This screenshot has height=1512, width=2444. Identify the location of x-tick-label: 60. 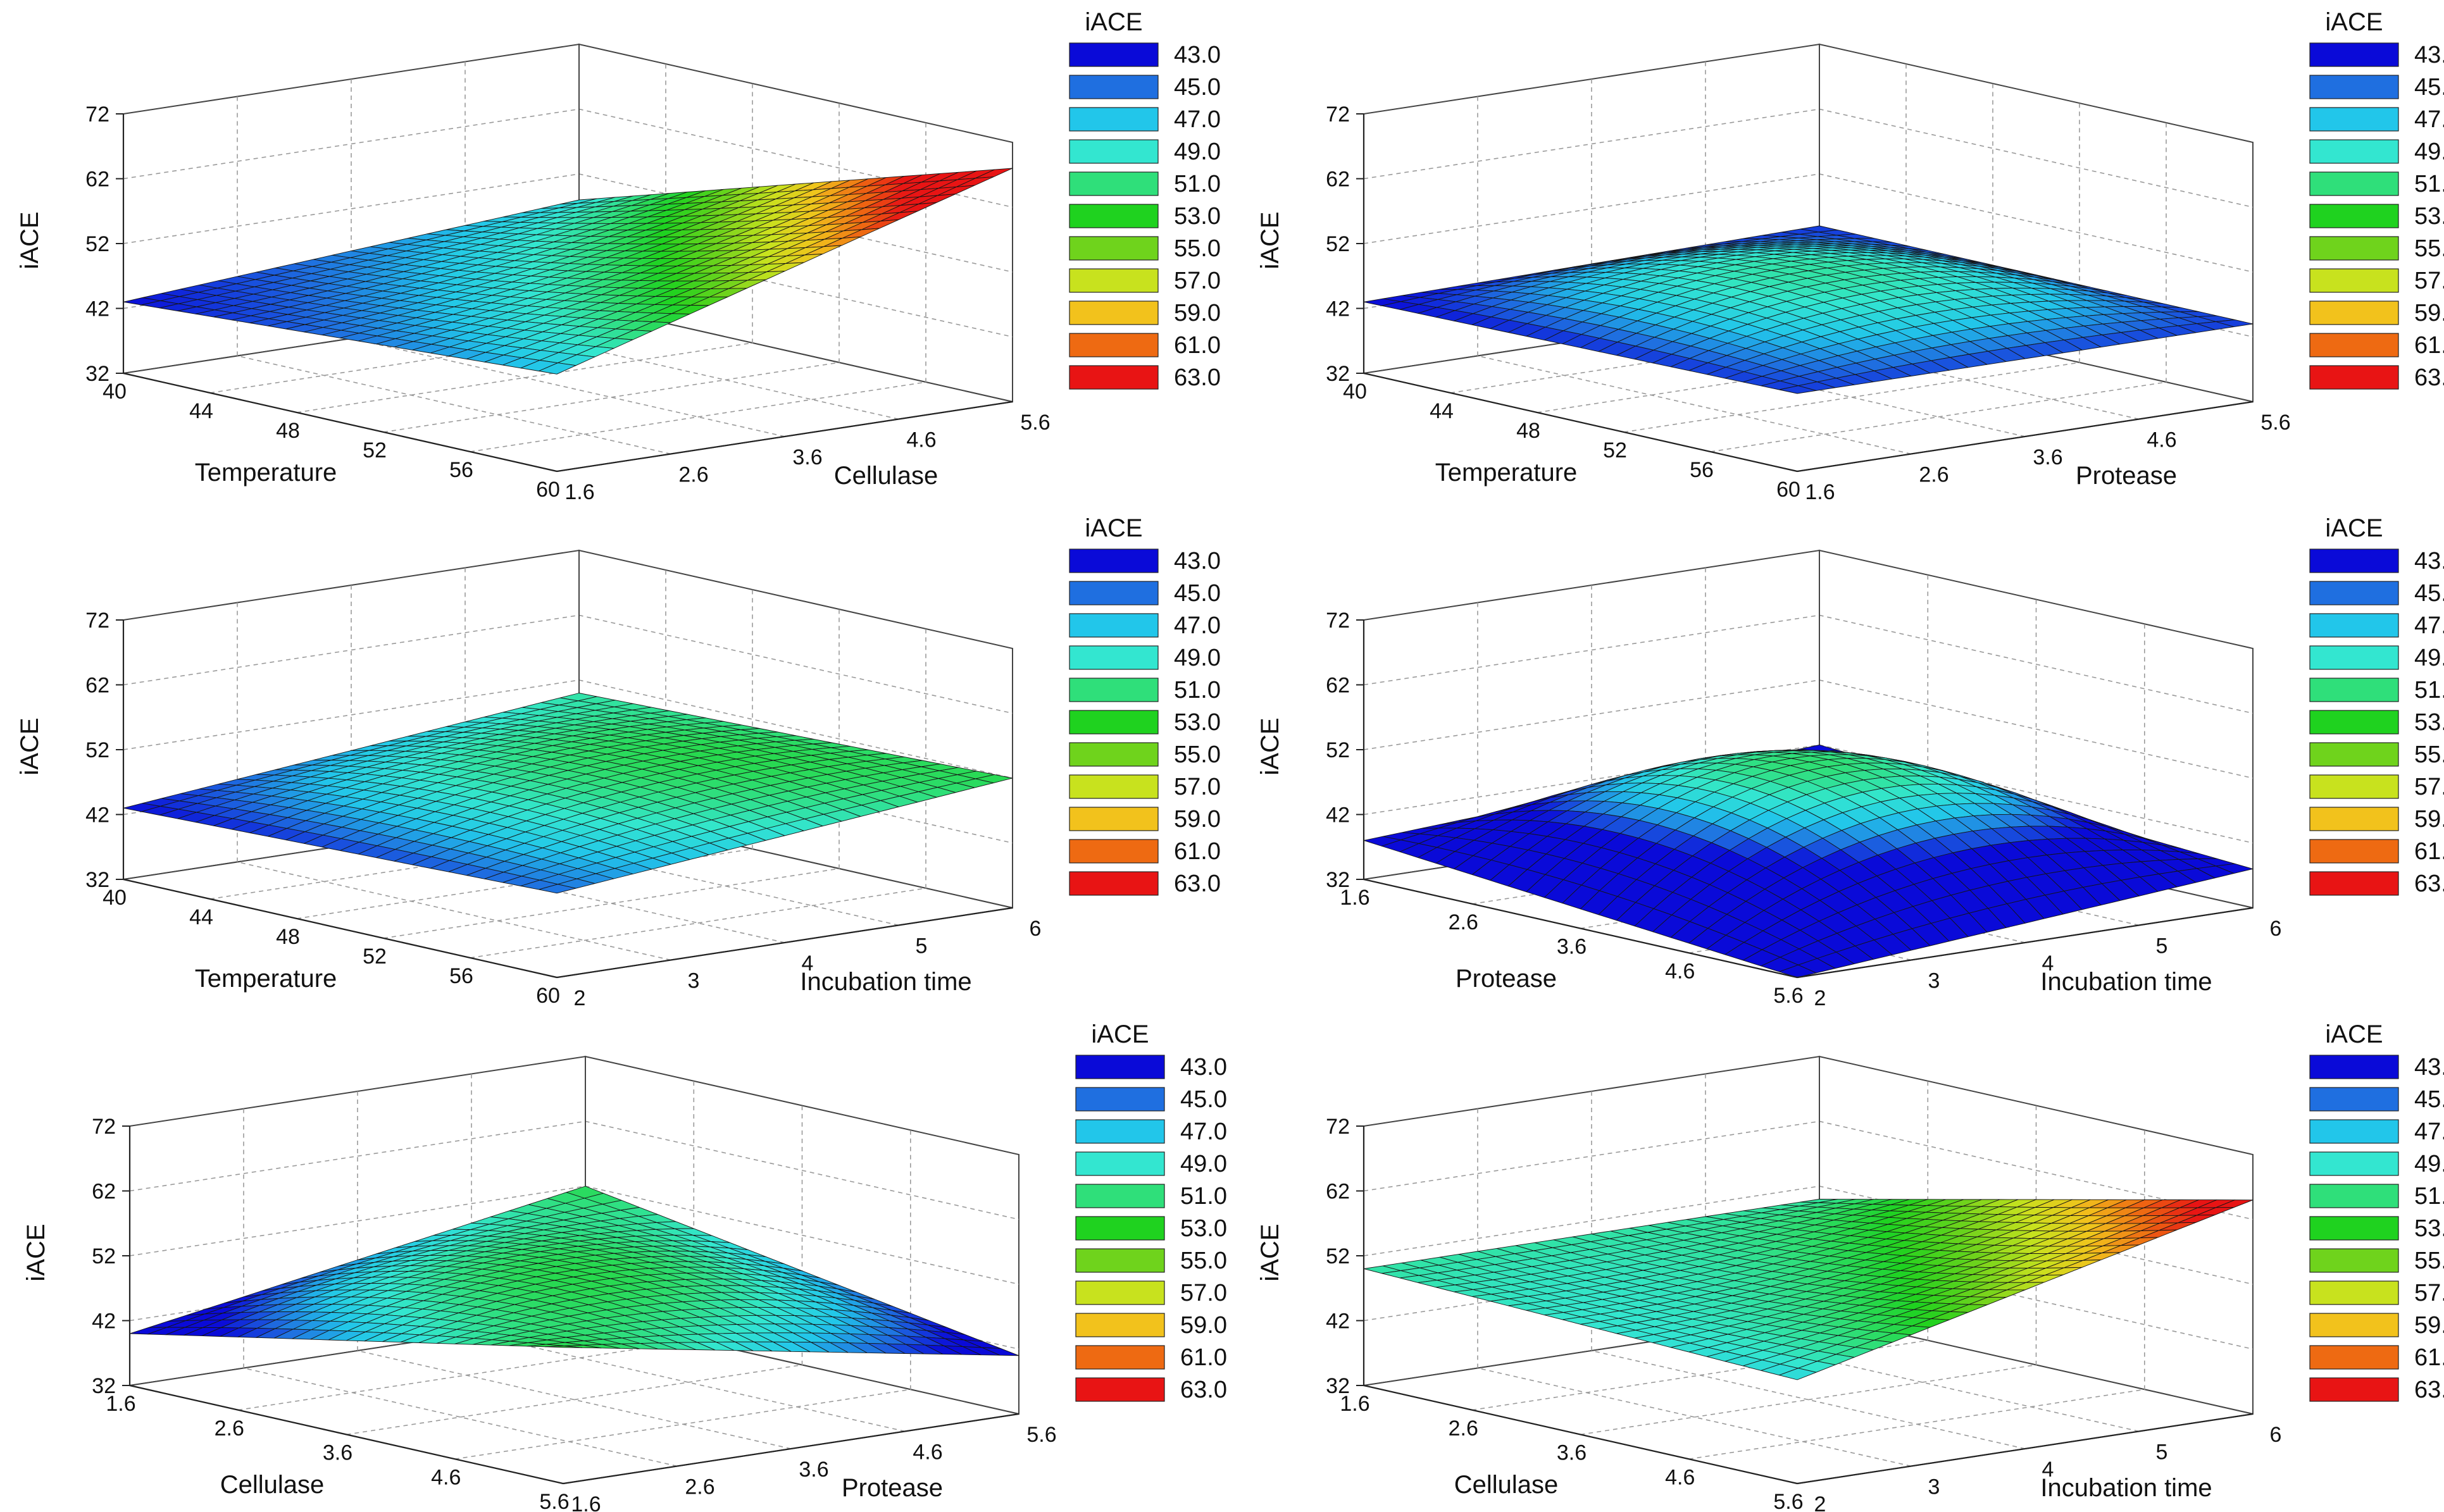
(548, 996).